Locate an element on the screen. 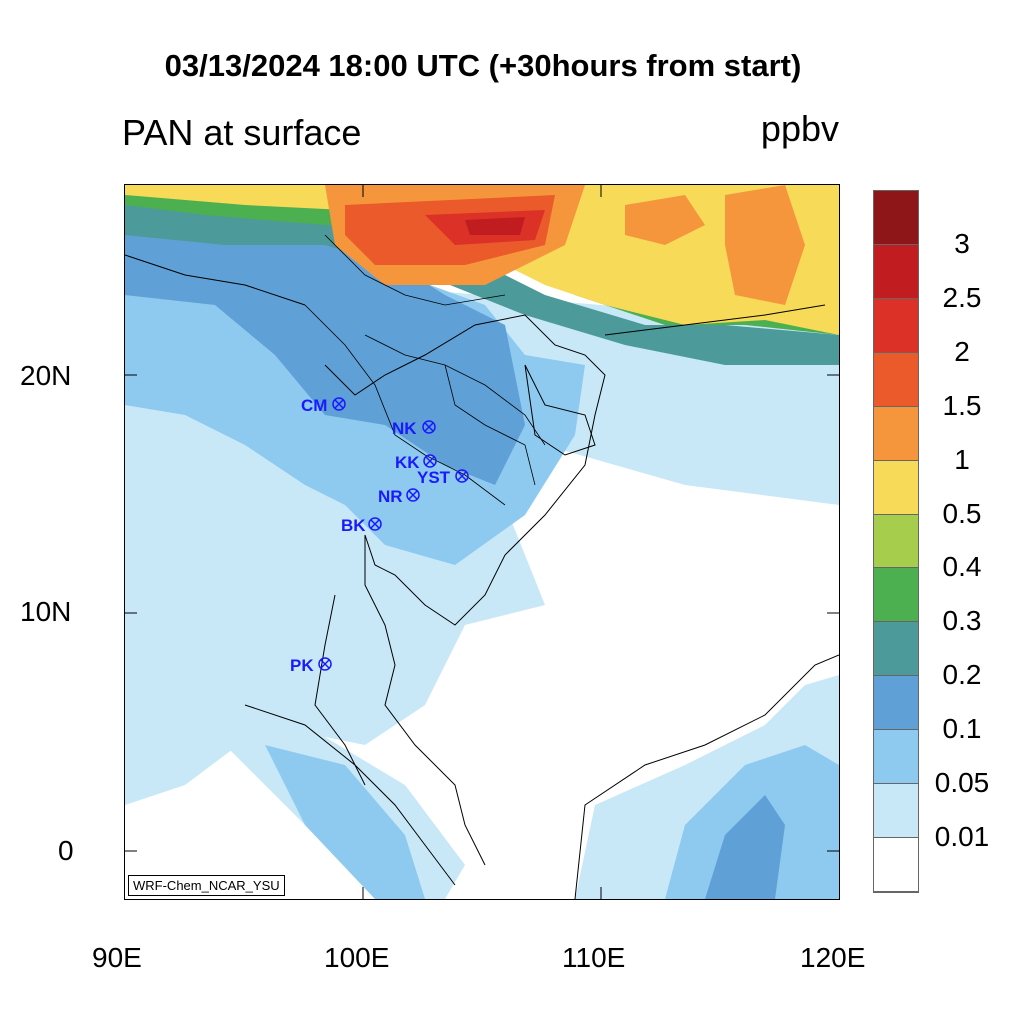 Image resolution: width=1024 pixels, height=1024 pixels. station-marker-nr is located at coordinates (413, 495).